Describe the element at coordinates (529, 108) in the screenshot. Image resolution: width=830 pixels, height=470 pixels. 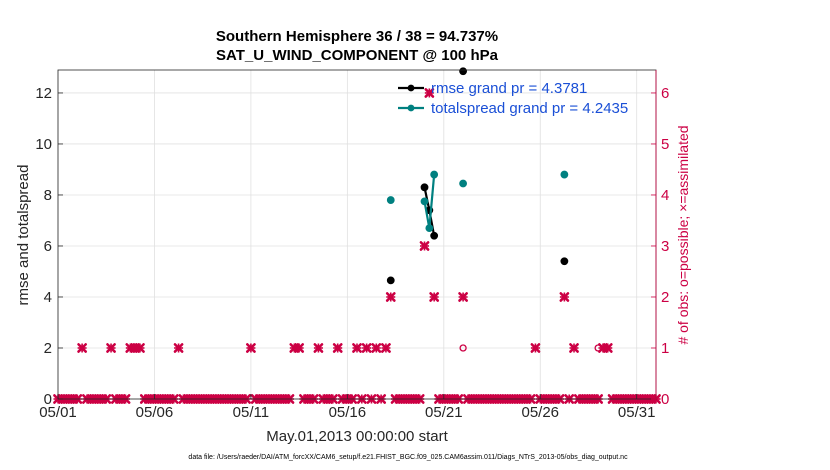
I see `legend-totalspread-label: totalspread grand pr = 4.2435` at that location.